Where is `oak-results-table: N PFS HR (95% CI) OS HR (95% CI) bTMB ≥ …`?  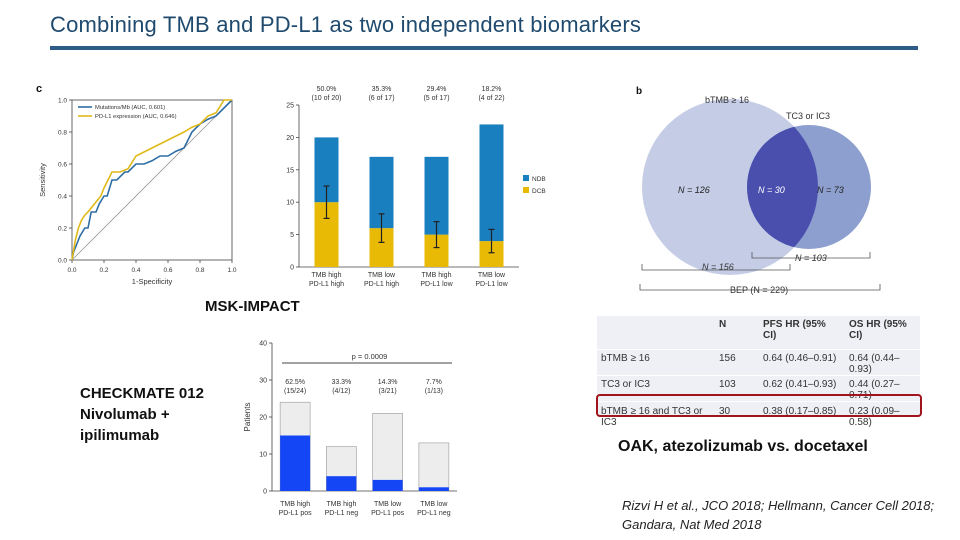 oak-results-table: N PFS HR (95% CI) OS HR (95% CI) bTMB ≥ … is located at coordinates (758, 372).